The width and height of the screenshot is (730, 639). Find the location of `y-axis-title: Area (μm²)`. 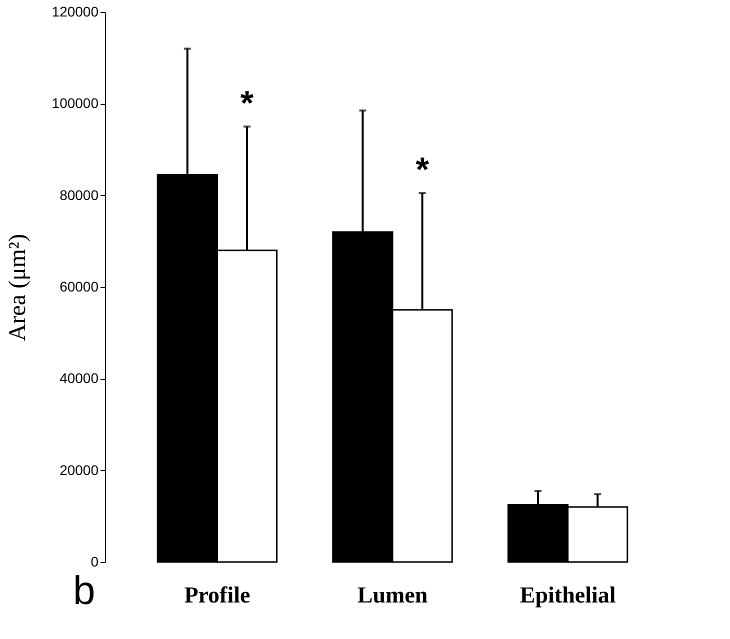

y-axis-title: Area (μm²) is located at coordinates (17, 288).